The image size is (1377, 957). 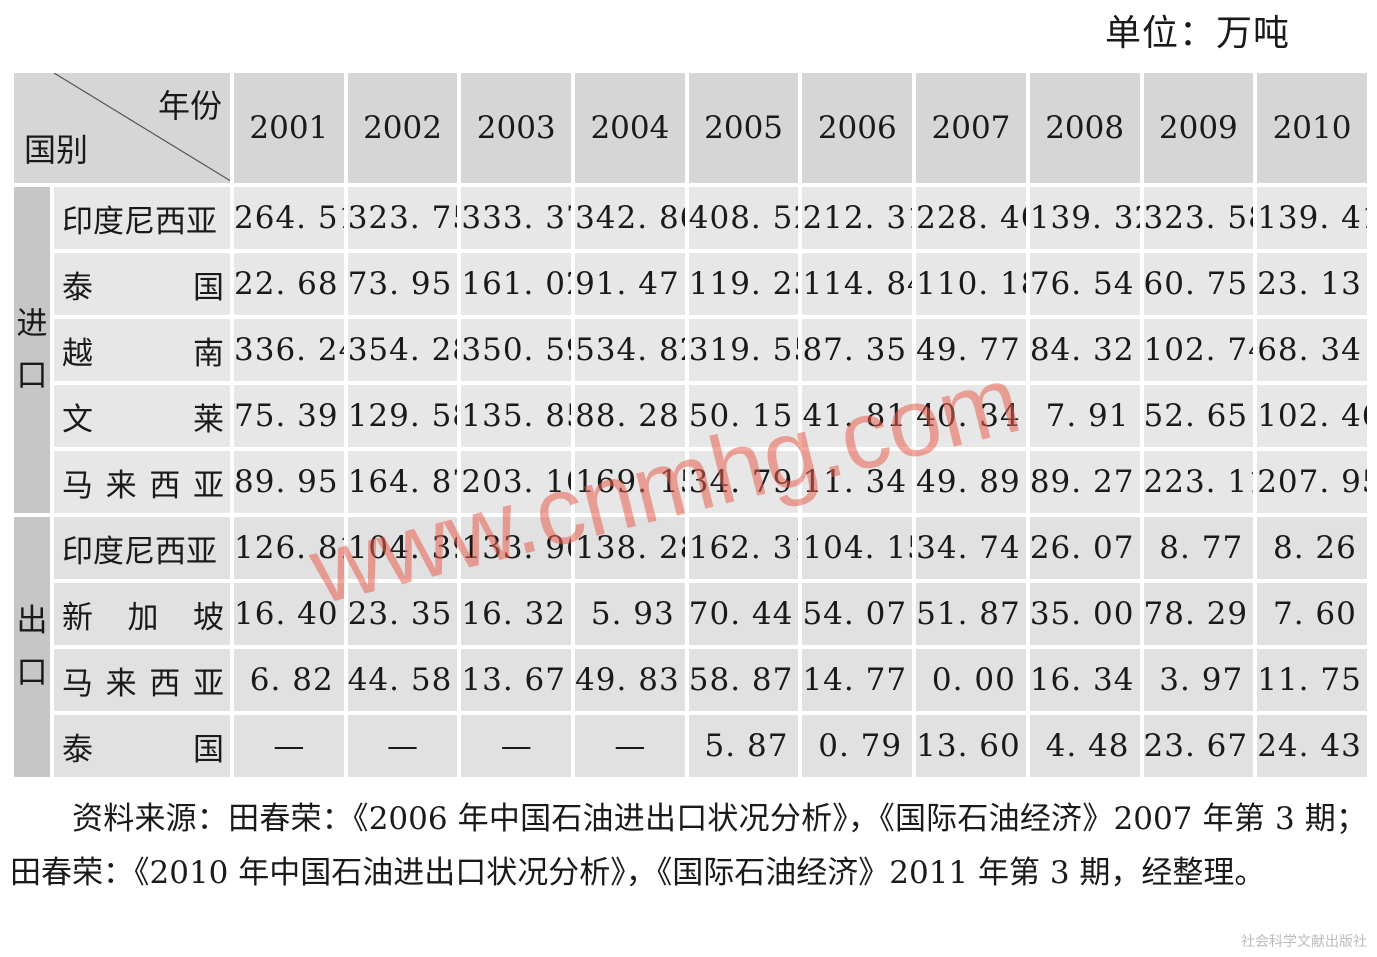 I want to click on value-cell: 16. 40, so click(x=289, y=614).